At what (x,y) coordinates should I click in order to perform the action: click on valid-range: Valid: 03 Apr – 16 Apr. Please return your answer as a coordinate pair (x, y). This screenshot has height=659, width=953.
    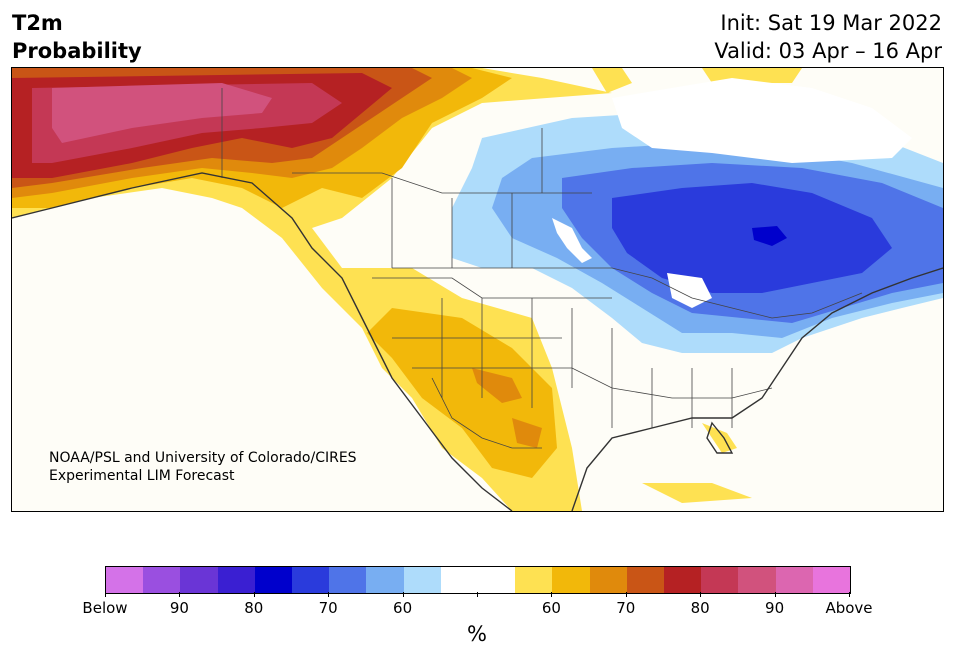
    Looking at the image, I should click on (828, 51).